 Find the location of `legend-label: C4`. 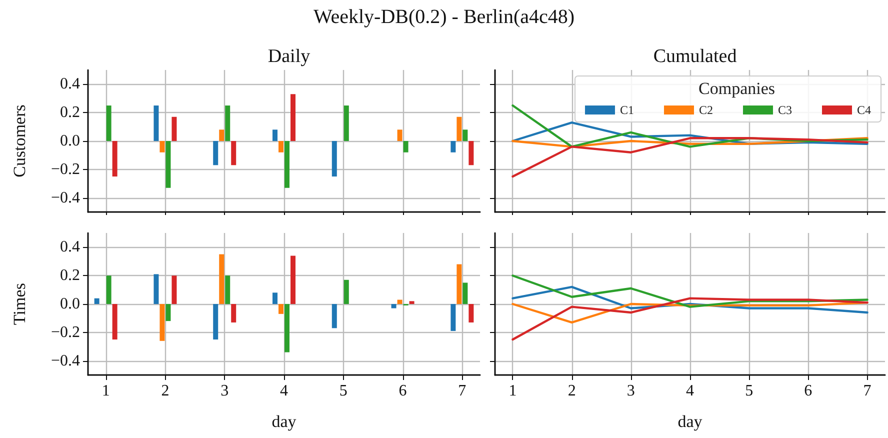

legend-label: C4 is located at coordinates (864, 110).